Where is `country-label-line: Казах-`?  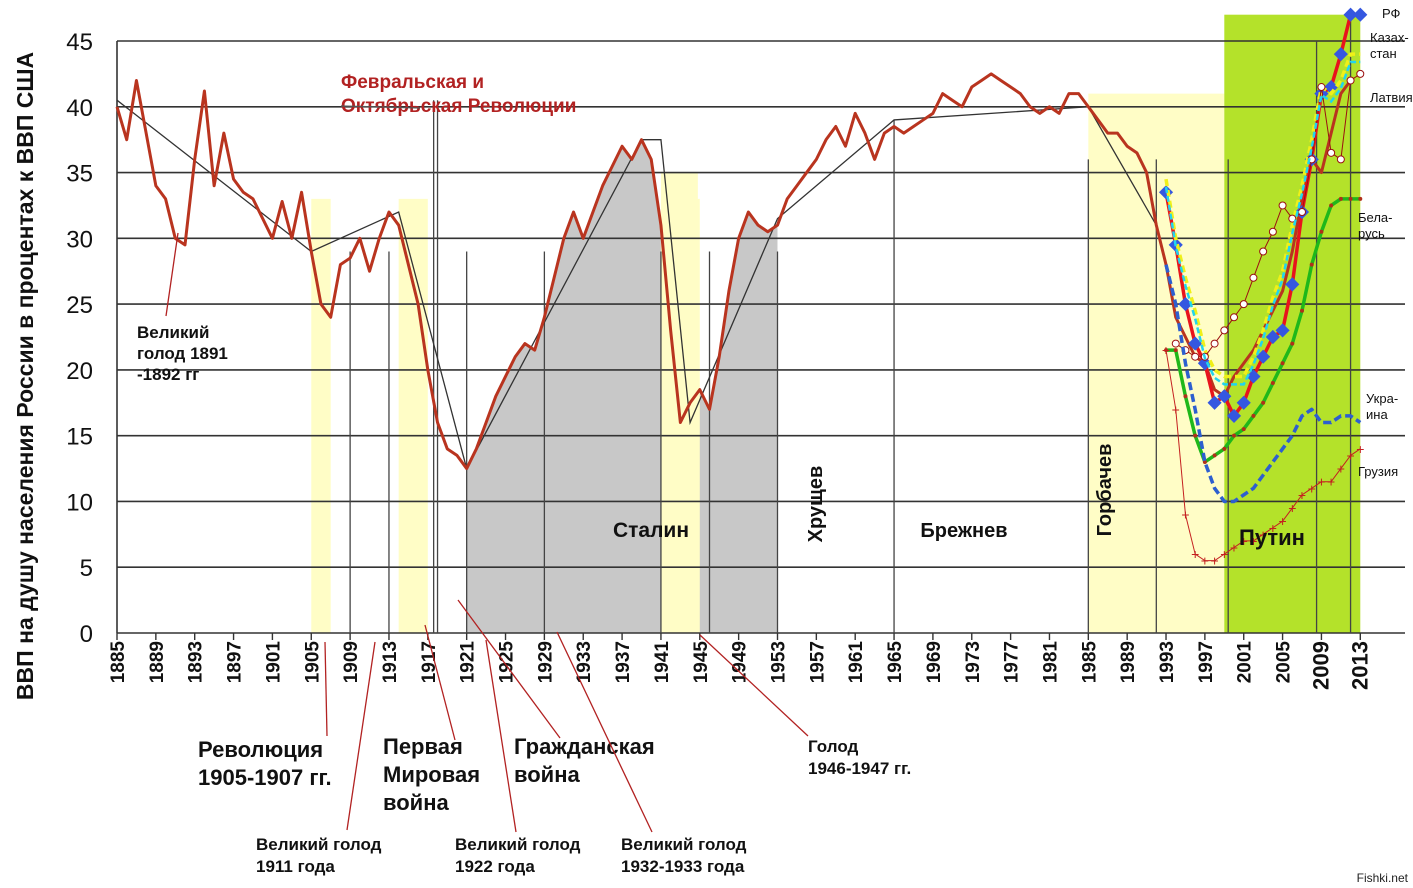 country-label-line: Казах- is located at coordinates (1389, 37).